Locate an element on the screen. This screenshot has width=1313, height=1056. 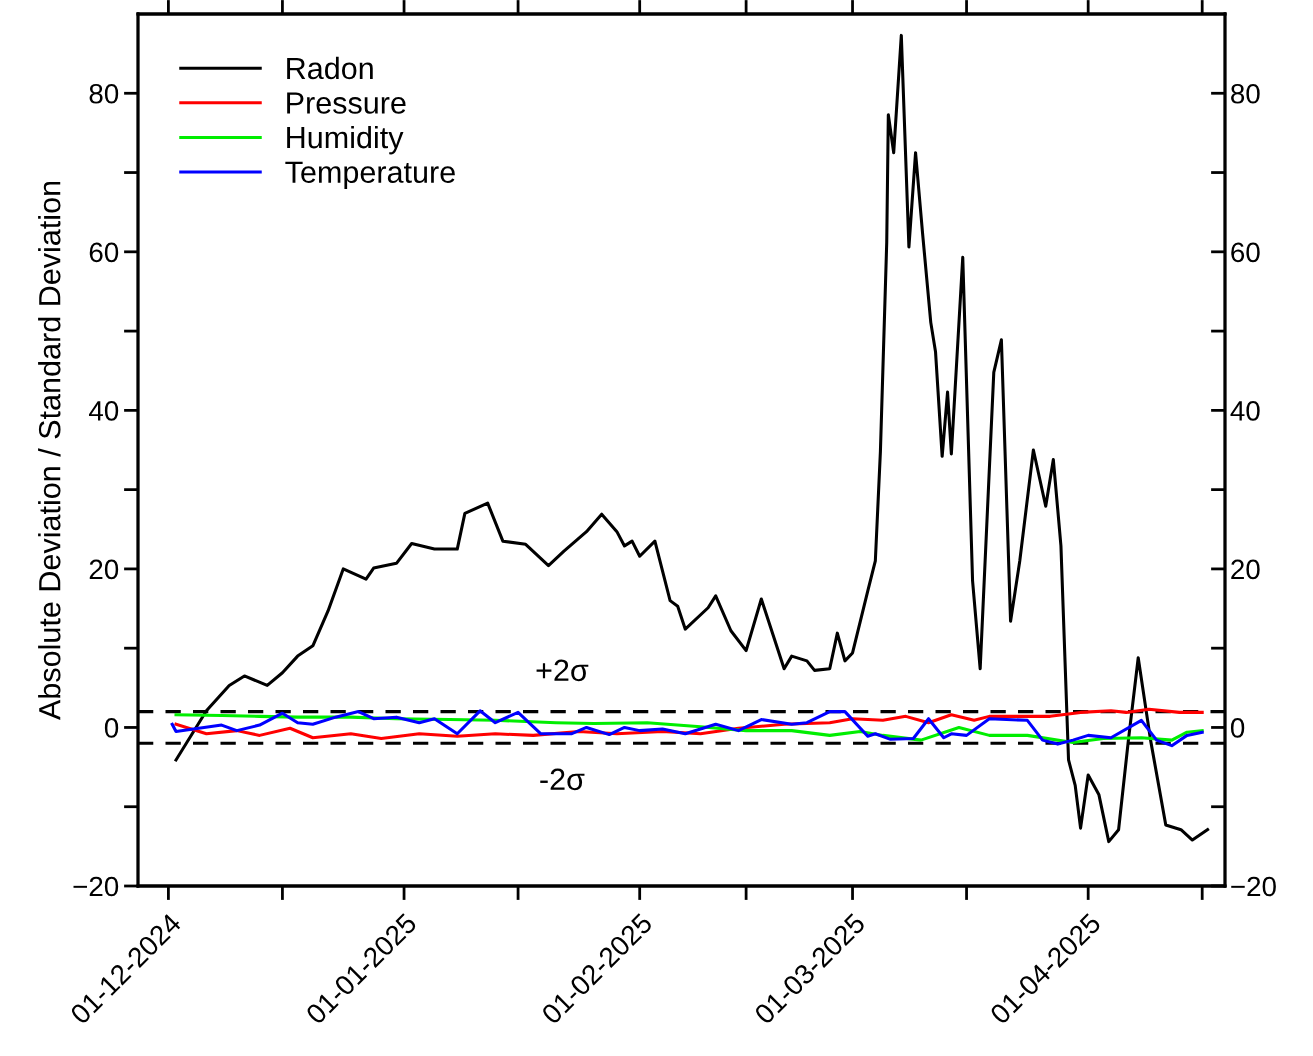
y-tick-label: 40 is located at coordinates (103, 411).